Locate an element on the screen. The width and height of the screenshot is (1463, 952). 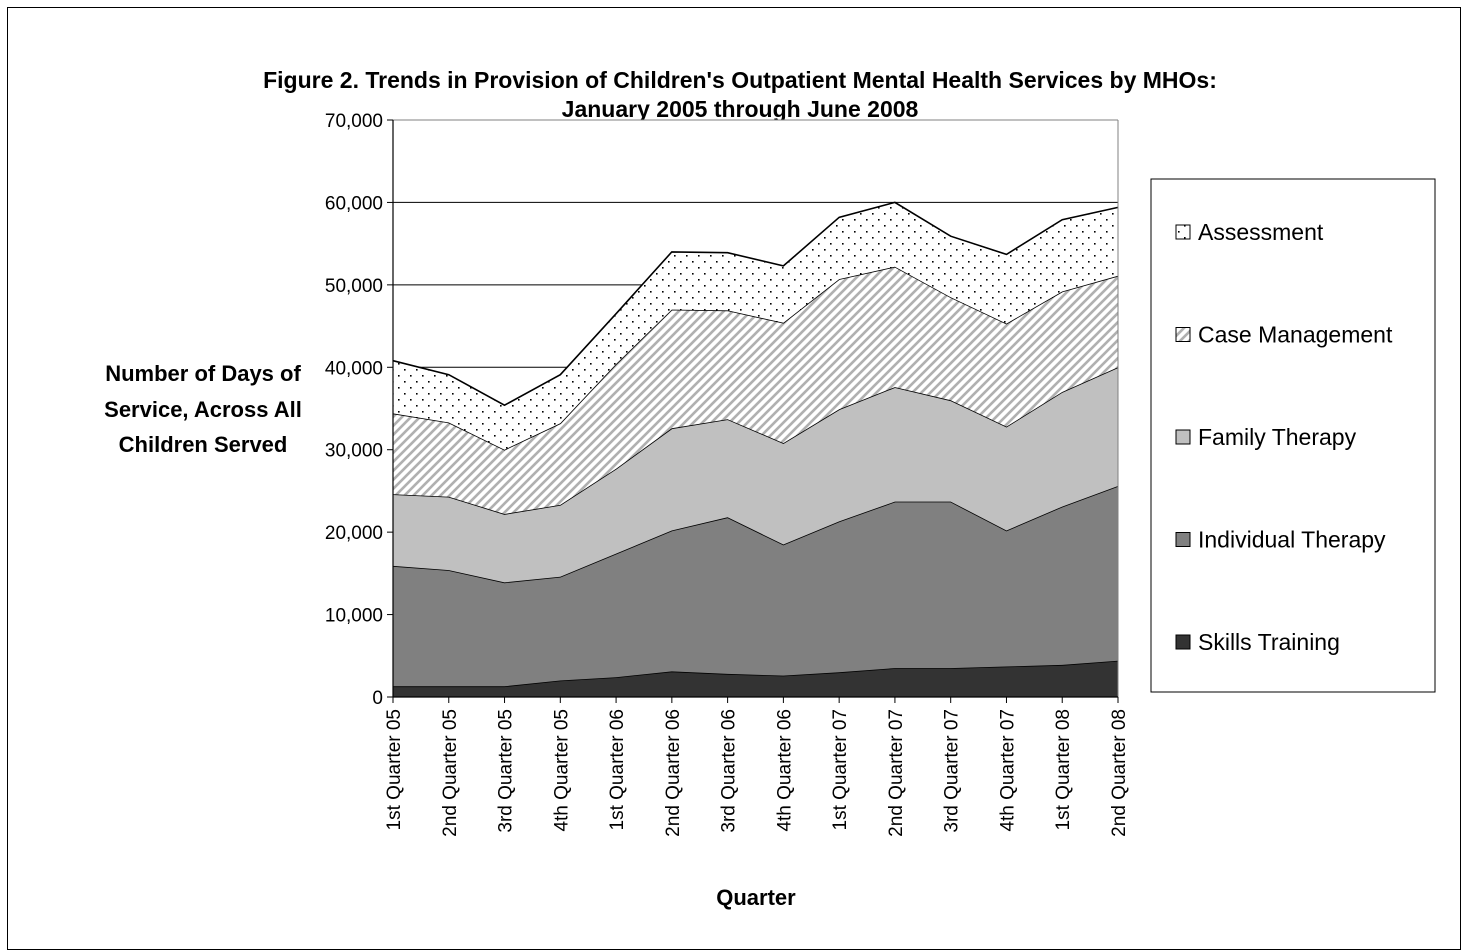
y-tick-label-2: 20,000 is located at coordinates (354, 533).